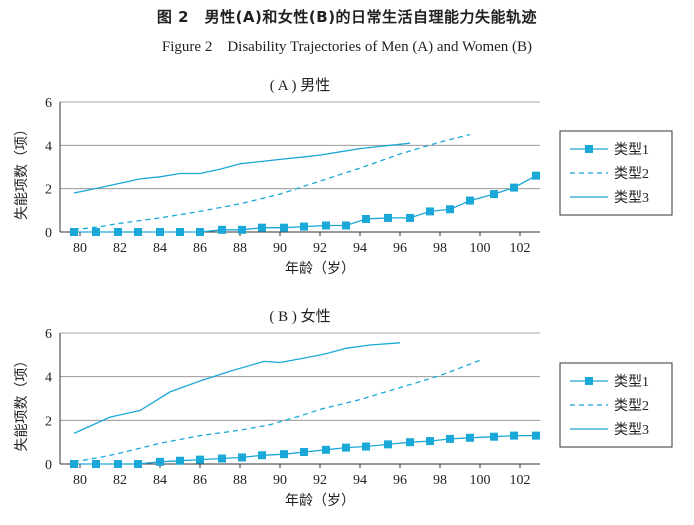 The height and width of the screenshot is (525, 694). I want to click on panel-title: ( A ) 男性, so click(300, 85).